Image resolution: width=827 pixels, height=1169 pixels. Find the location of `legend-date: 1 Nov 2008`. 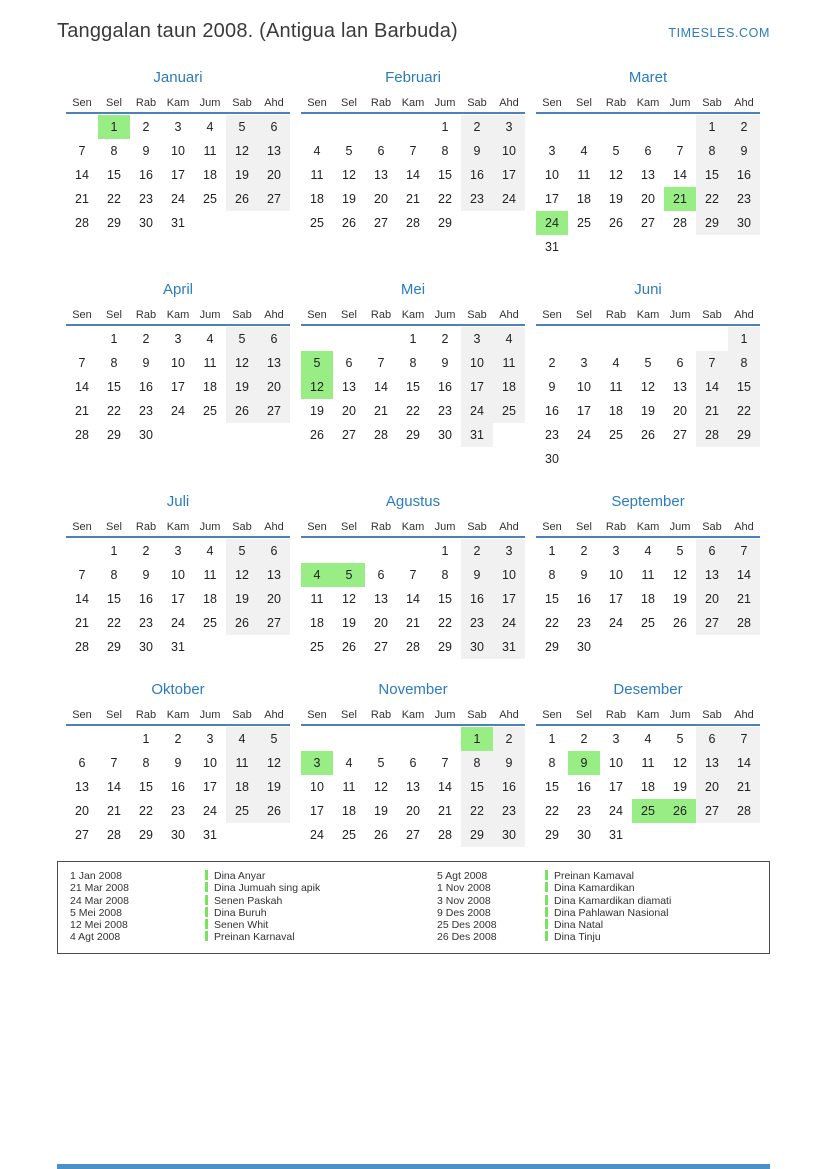

legend-date: 1 Nov 2008 is located at coordinates (464, 888).